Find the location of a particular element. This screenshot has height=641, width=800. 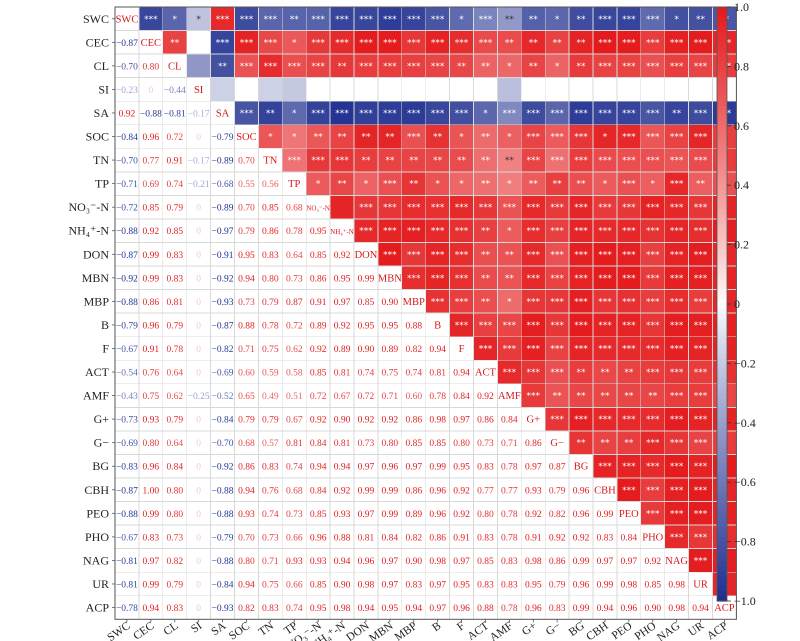

colorbar-tick-label: 0.2 is located at coordinates (741, 245).